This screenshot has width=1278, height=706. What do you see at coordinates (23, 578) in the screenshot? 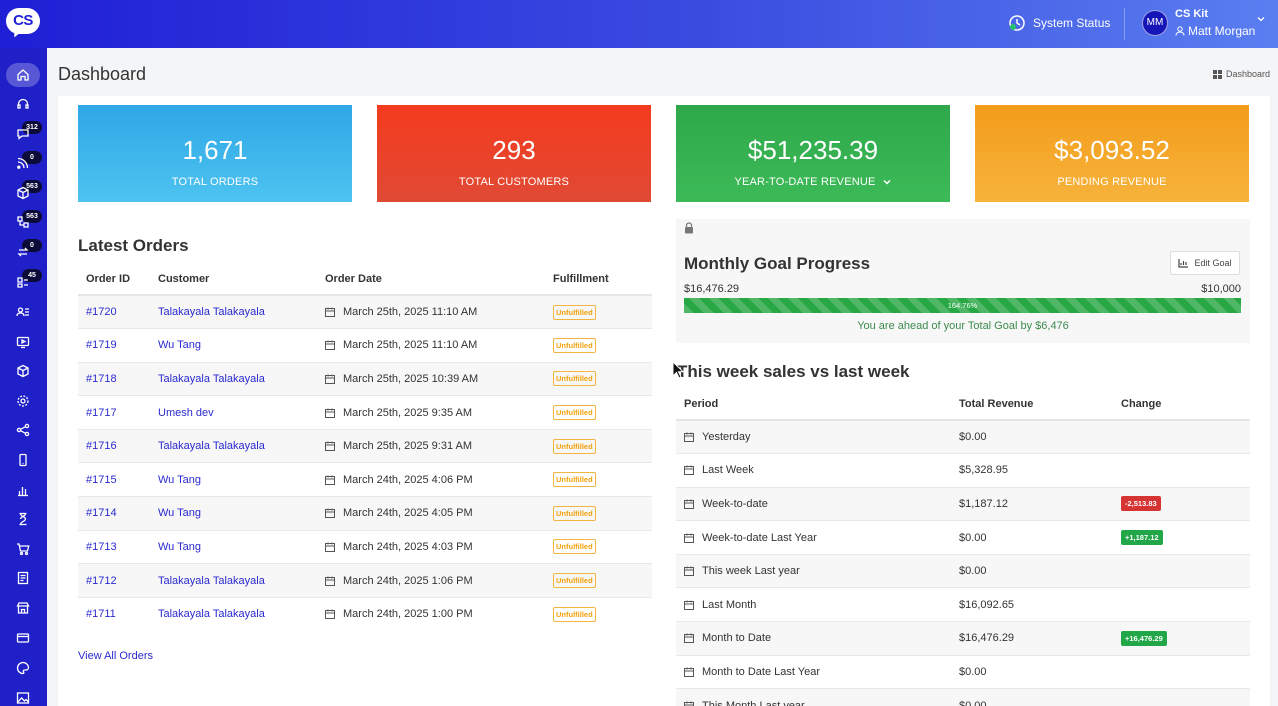
I see `sidebar-item-documents` at bounding box center [23, 578].